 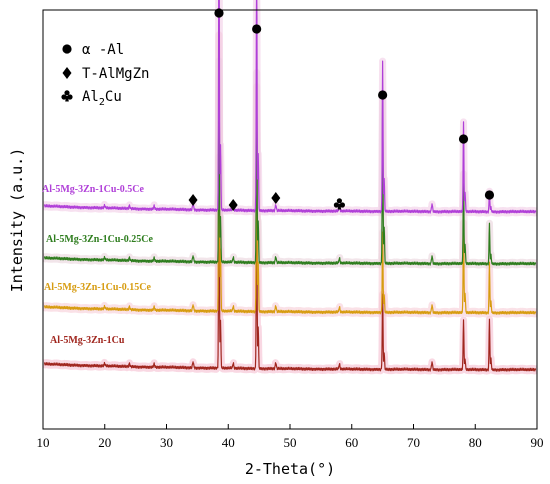 I want to click on legend-label: T-AlMgZn, so click(x=115, y=74).